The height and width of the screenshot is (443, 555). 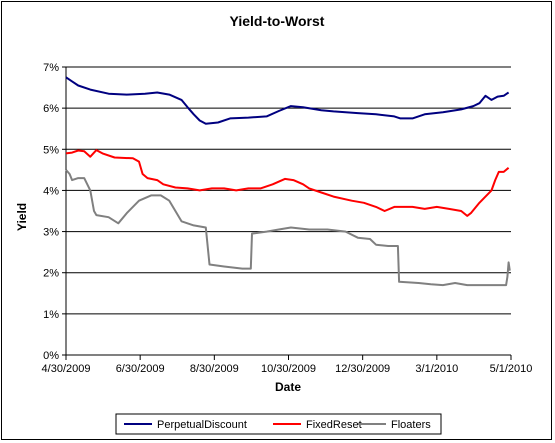 What do you see at coordinates (202, 425) in the screenshot?
I see `legend-label-perpetualdiscount: PerpetualDiscount` at bounding box center [202, 425].